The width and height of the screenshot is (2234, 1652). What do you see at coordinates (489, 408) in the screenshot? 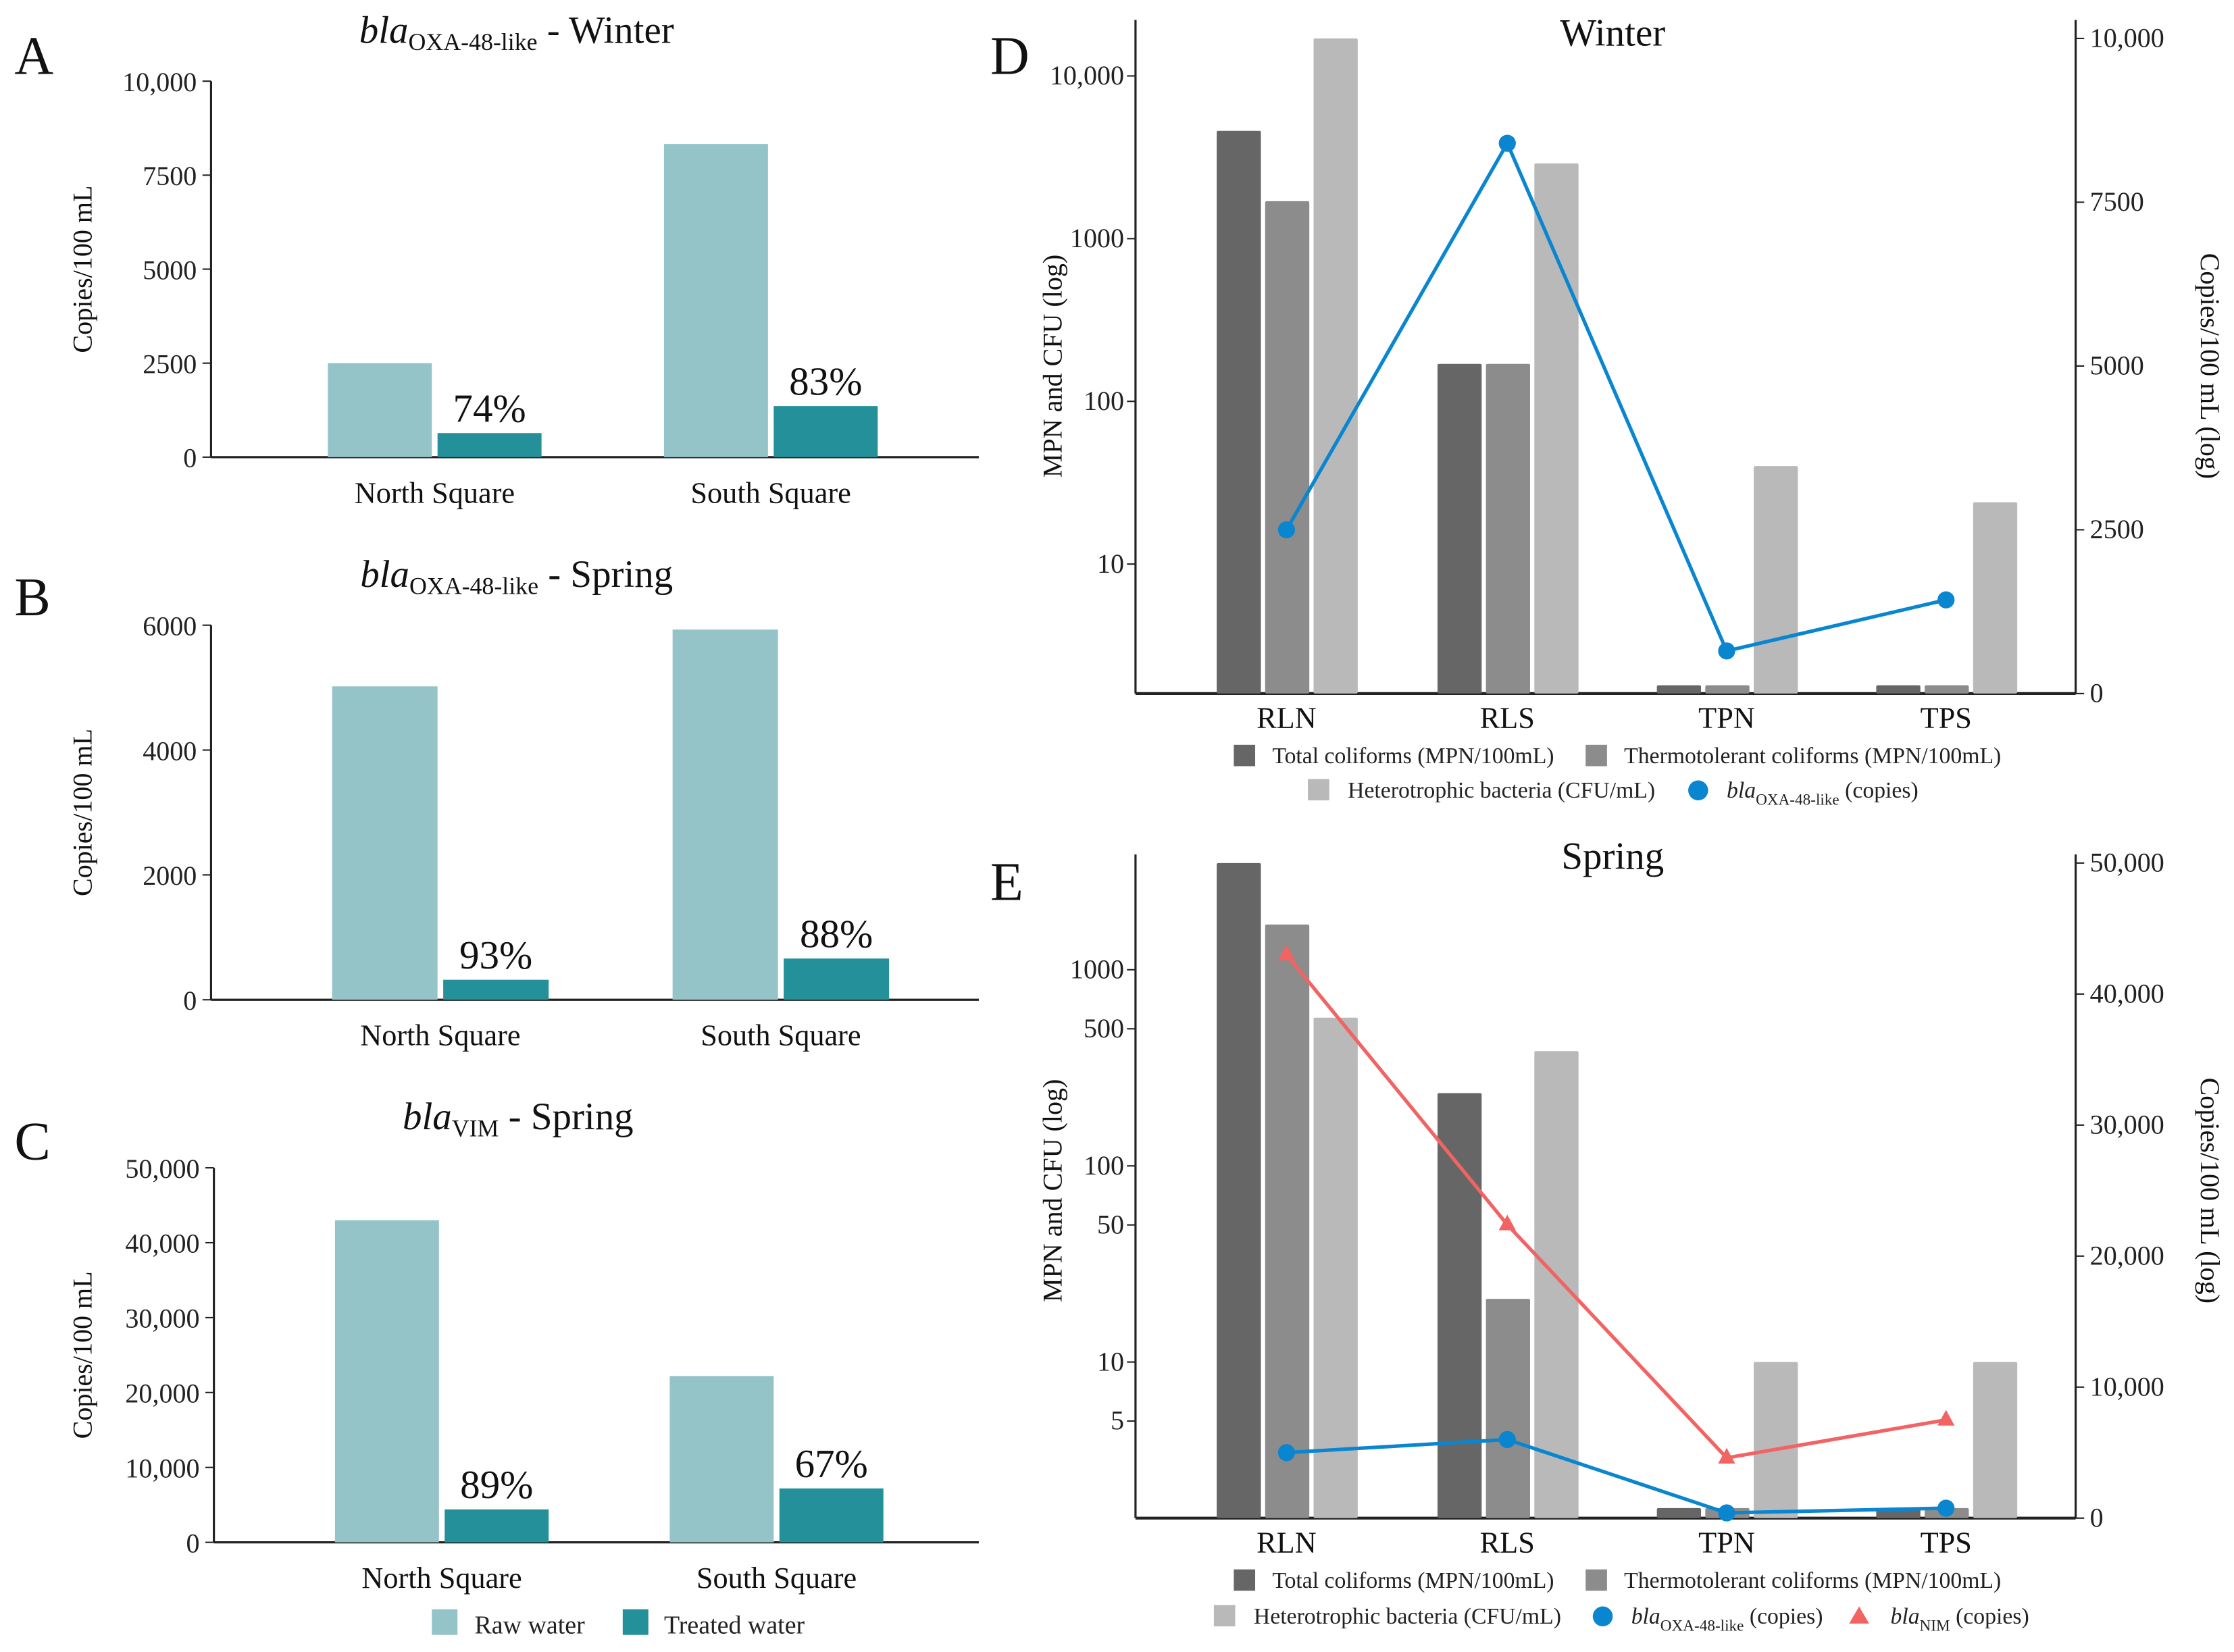
I see `data-label: 74%` at bounding box center [489, 408].